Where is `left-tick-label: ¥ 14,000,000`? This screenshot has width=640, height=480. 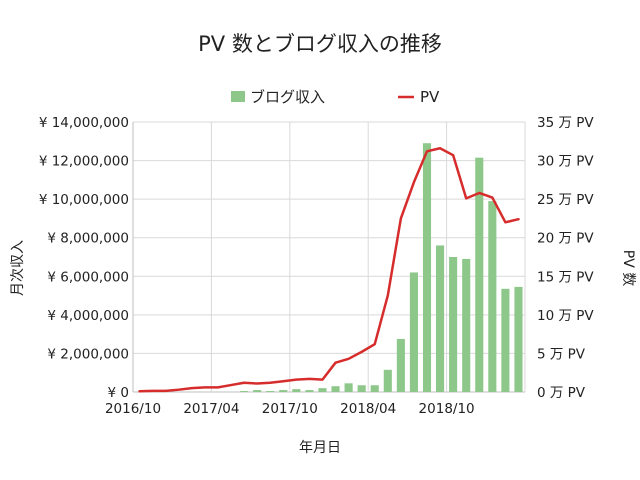 left-tick-label: ¥ 14,000,000 is located at coordinates (84, 123).